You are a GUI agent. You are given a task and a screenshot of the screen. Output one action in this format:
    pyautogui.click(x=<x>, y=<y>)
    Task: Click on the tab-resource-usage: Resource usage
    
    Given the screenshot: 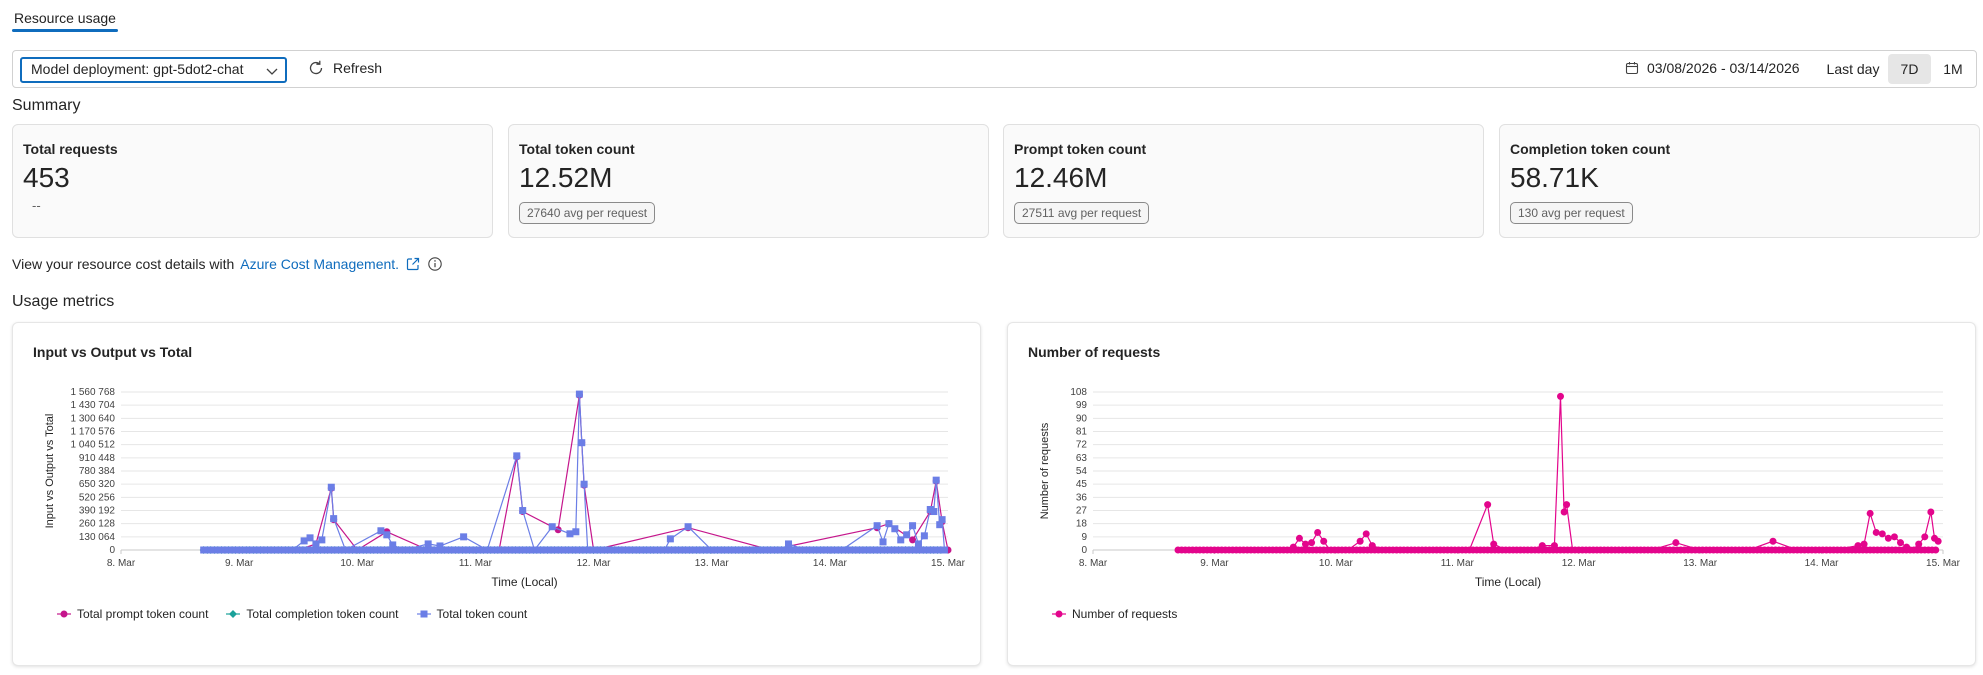 What is the action you would take?
    pyautogui.click(x=65, y=20)
    